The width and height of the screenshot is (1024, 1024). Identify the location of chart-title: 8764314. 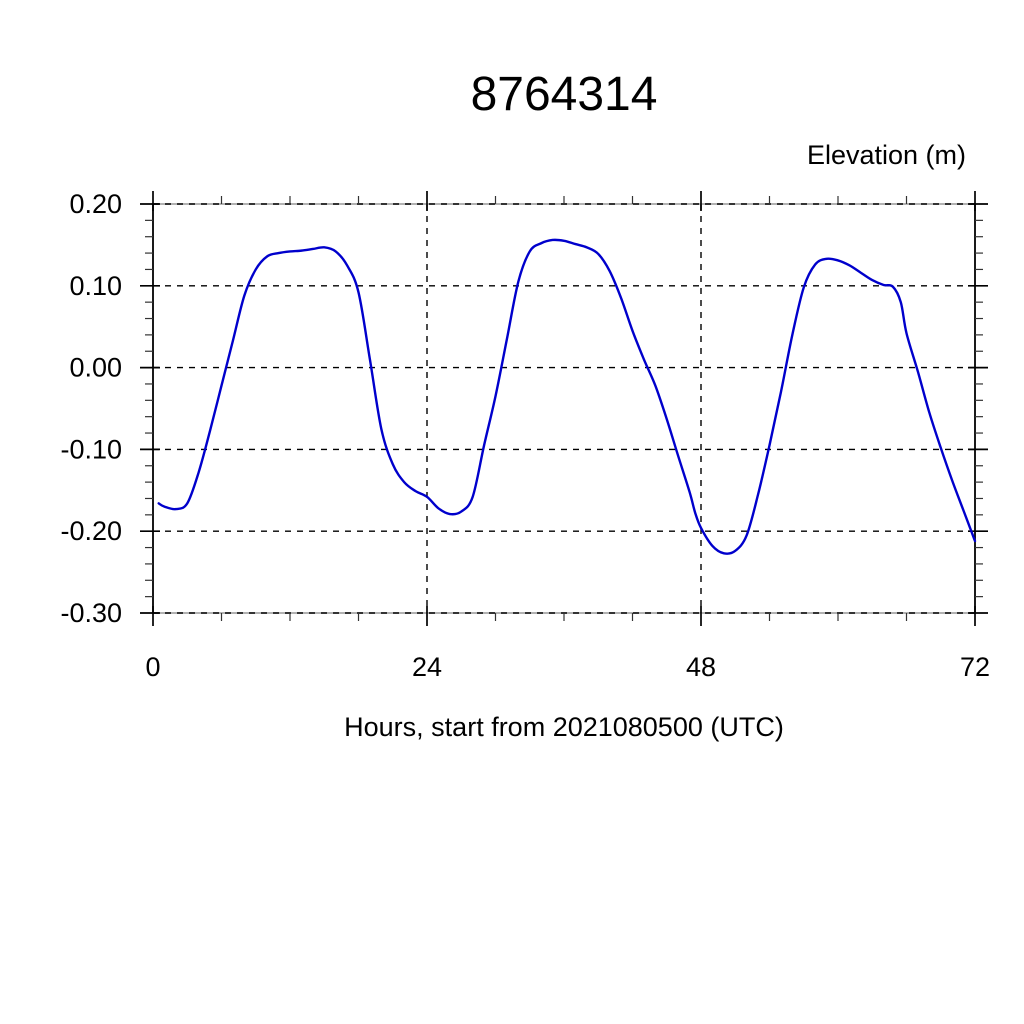
(564, 94).